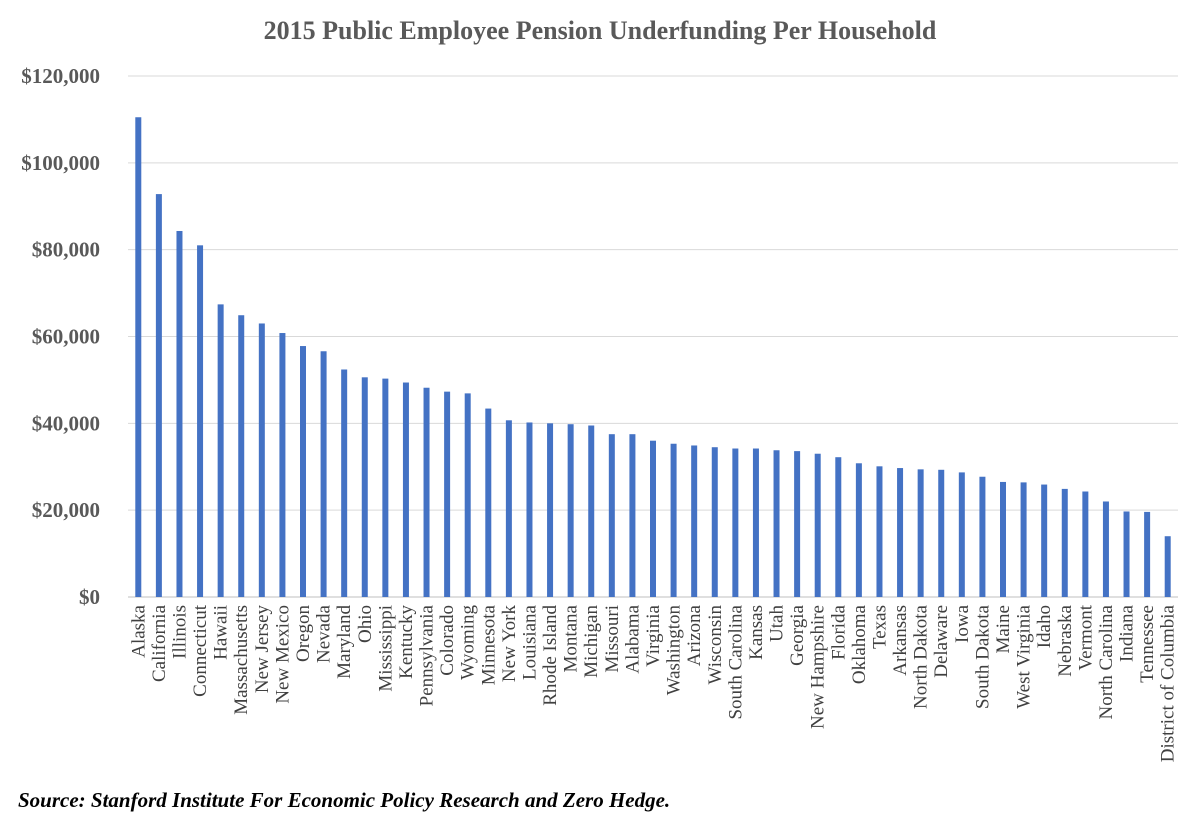  Describe the element at coordinates (221, 632) in the screenshot. I see `x-tick-label: Hawaii` at that location.